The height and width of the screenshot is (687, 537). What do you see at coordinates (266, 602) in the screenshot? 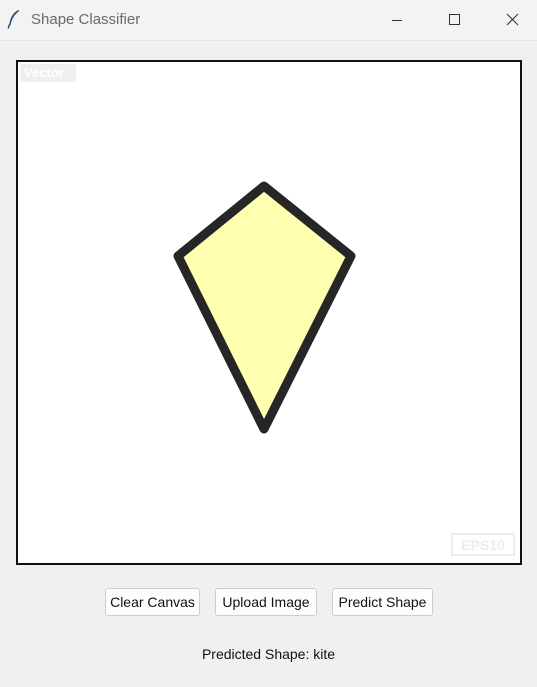
I see `upload-image-button: Upload Image` at bounding box center [266, 602].